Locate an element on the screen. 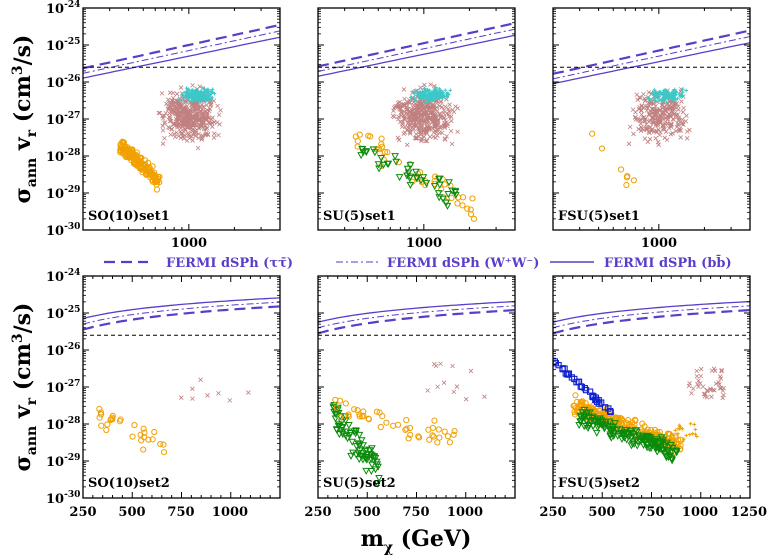 This screenshot has width=770, height=555. y-tick-label: 10-24 is located at coordinates (63, 276).